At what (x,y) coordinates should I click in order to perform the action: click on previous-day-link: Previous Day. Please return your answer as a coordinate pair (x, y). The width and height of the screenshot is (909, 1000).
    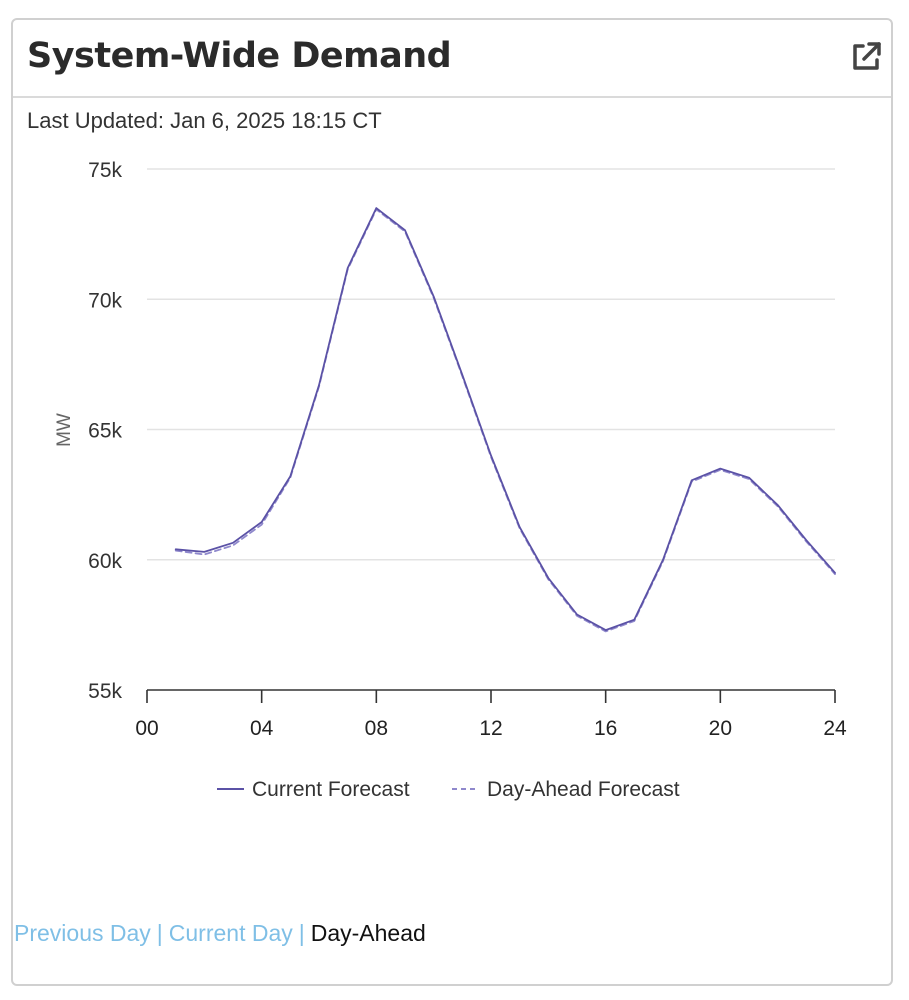
    Looking at the image, I should click on (82, 933).